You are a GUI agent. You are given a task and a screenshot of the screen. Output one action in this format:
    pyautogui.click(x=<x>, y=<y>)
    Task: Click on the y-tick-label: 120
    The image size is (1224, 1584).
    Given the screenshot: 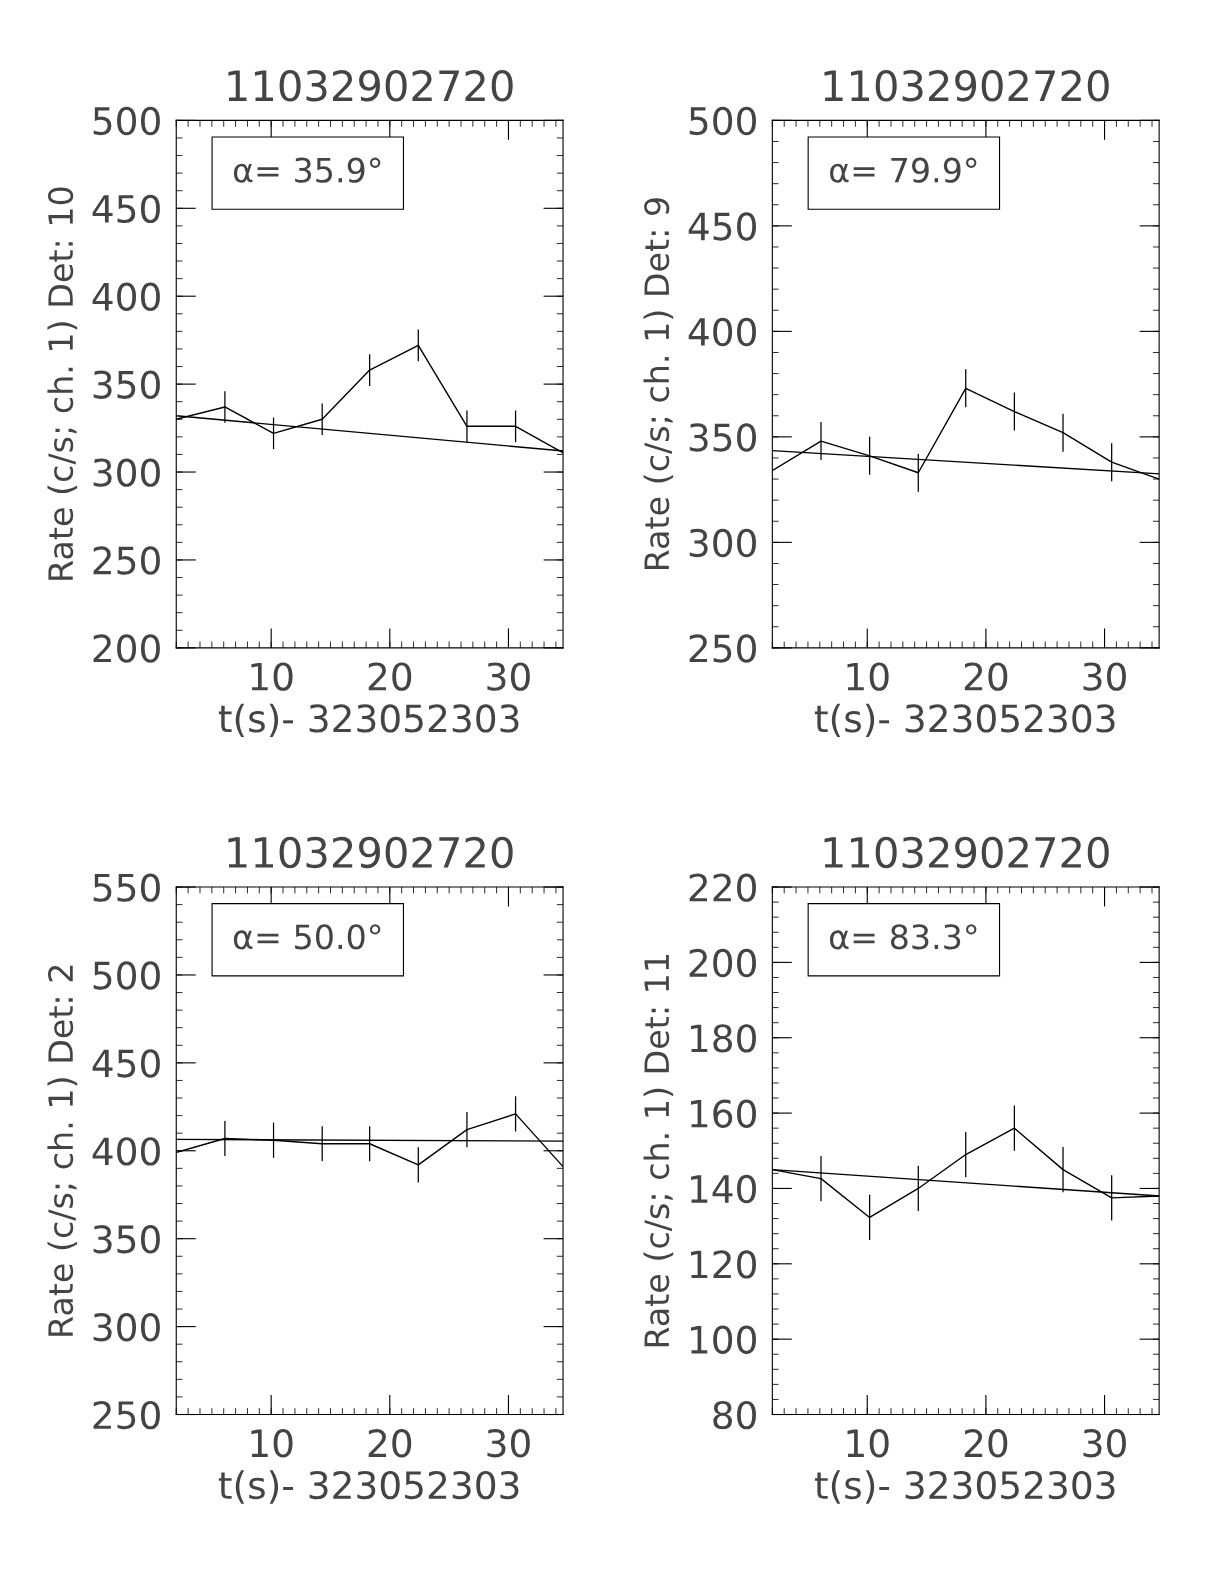 What is the action you would take?
    pyautogui.click(x=723, y=1264)
    